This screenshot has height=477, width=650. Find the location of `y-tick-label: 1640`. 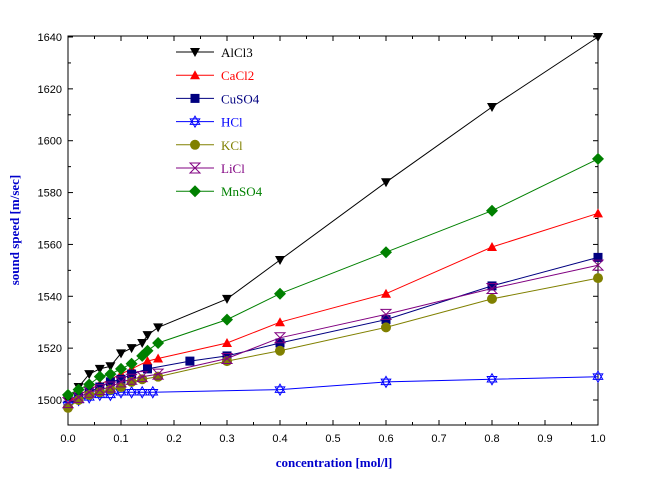

y-tick-label: 1640 is located at coordinates (50, 38).